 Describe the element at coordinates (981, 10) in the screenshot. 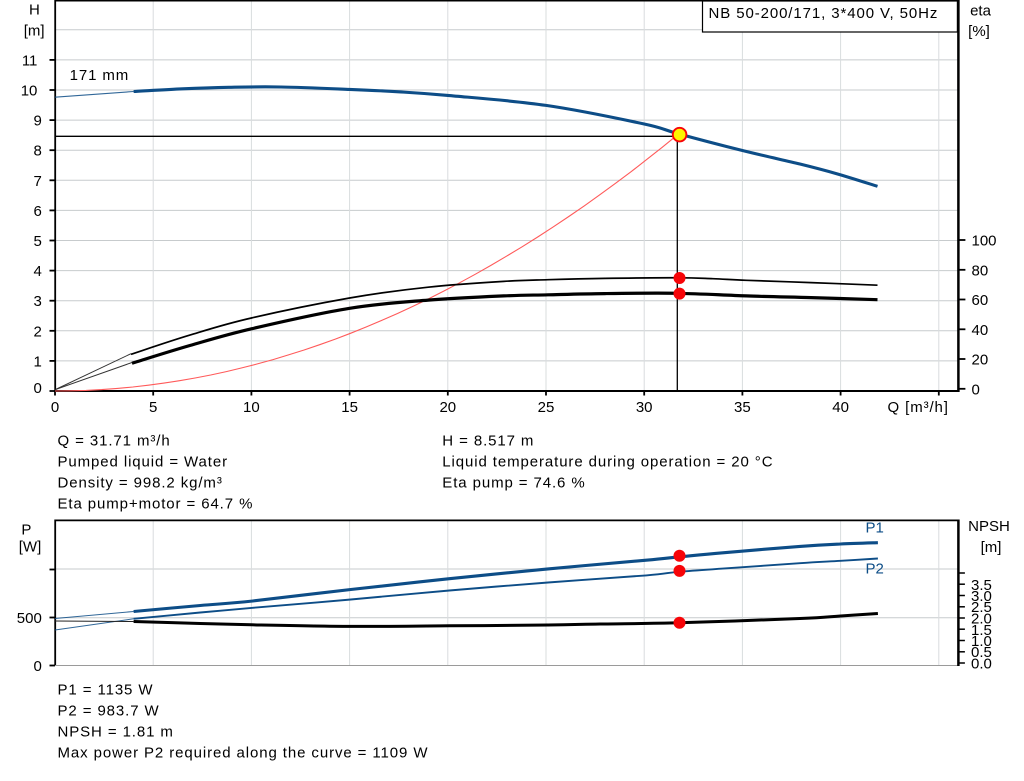

I see `svg-text: eta` at that location.